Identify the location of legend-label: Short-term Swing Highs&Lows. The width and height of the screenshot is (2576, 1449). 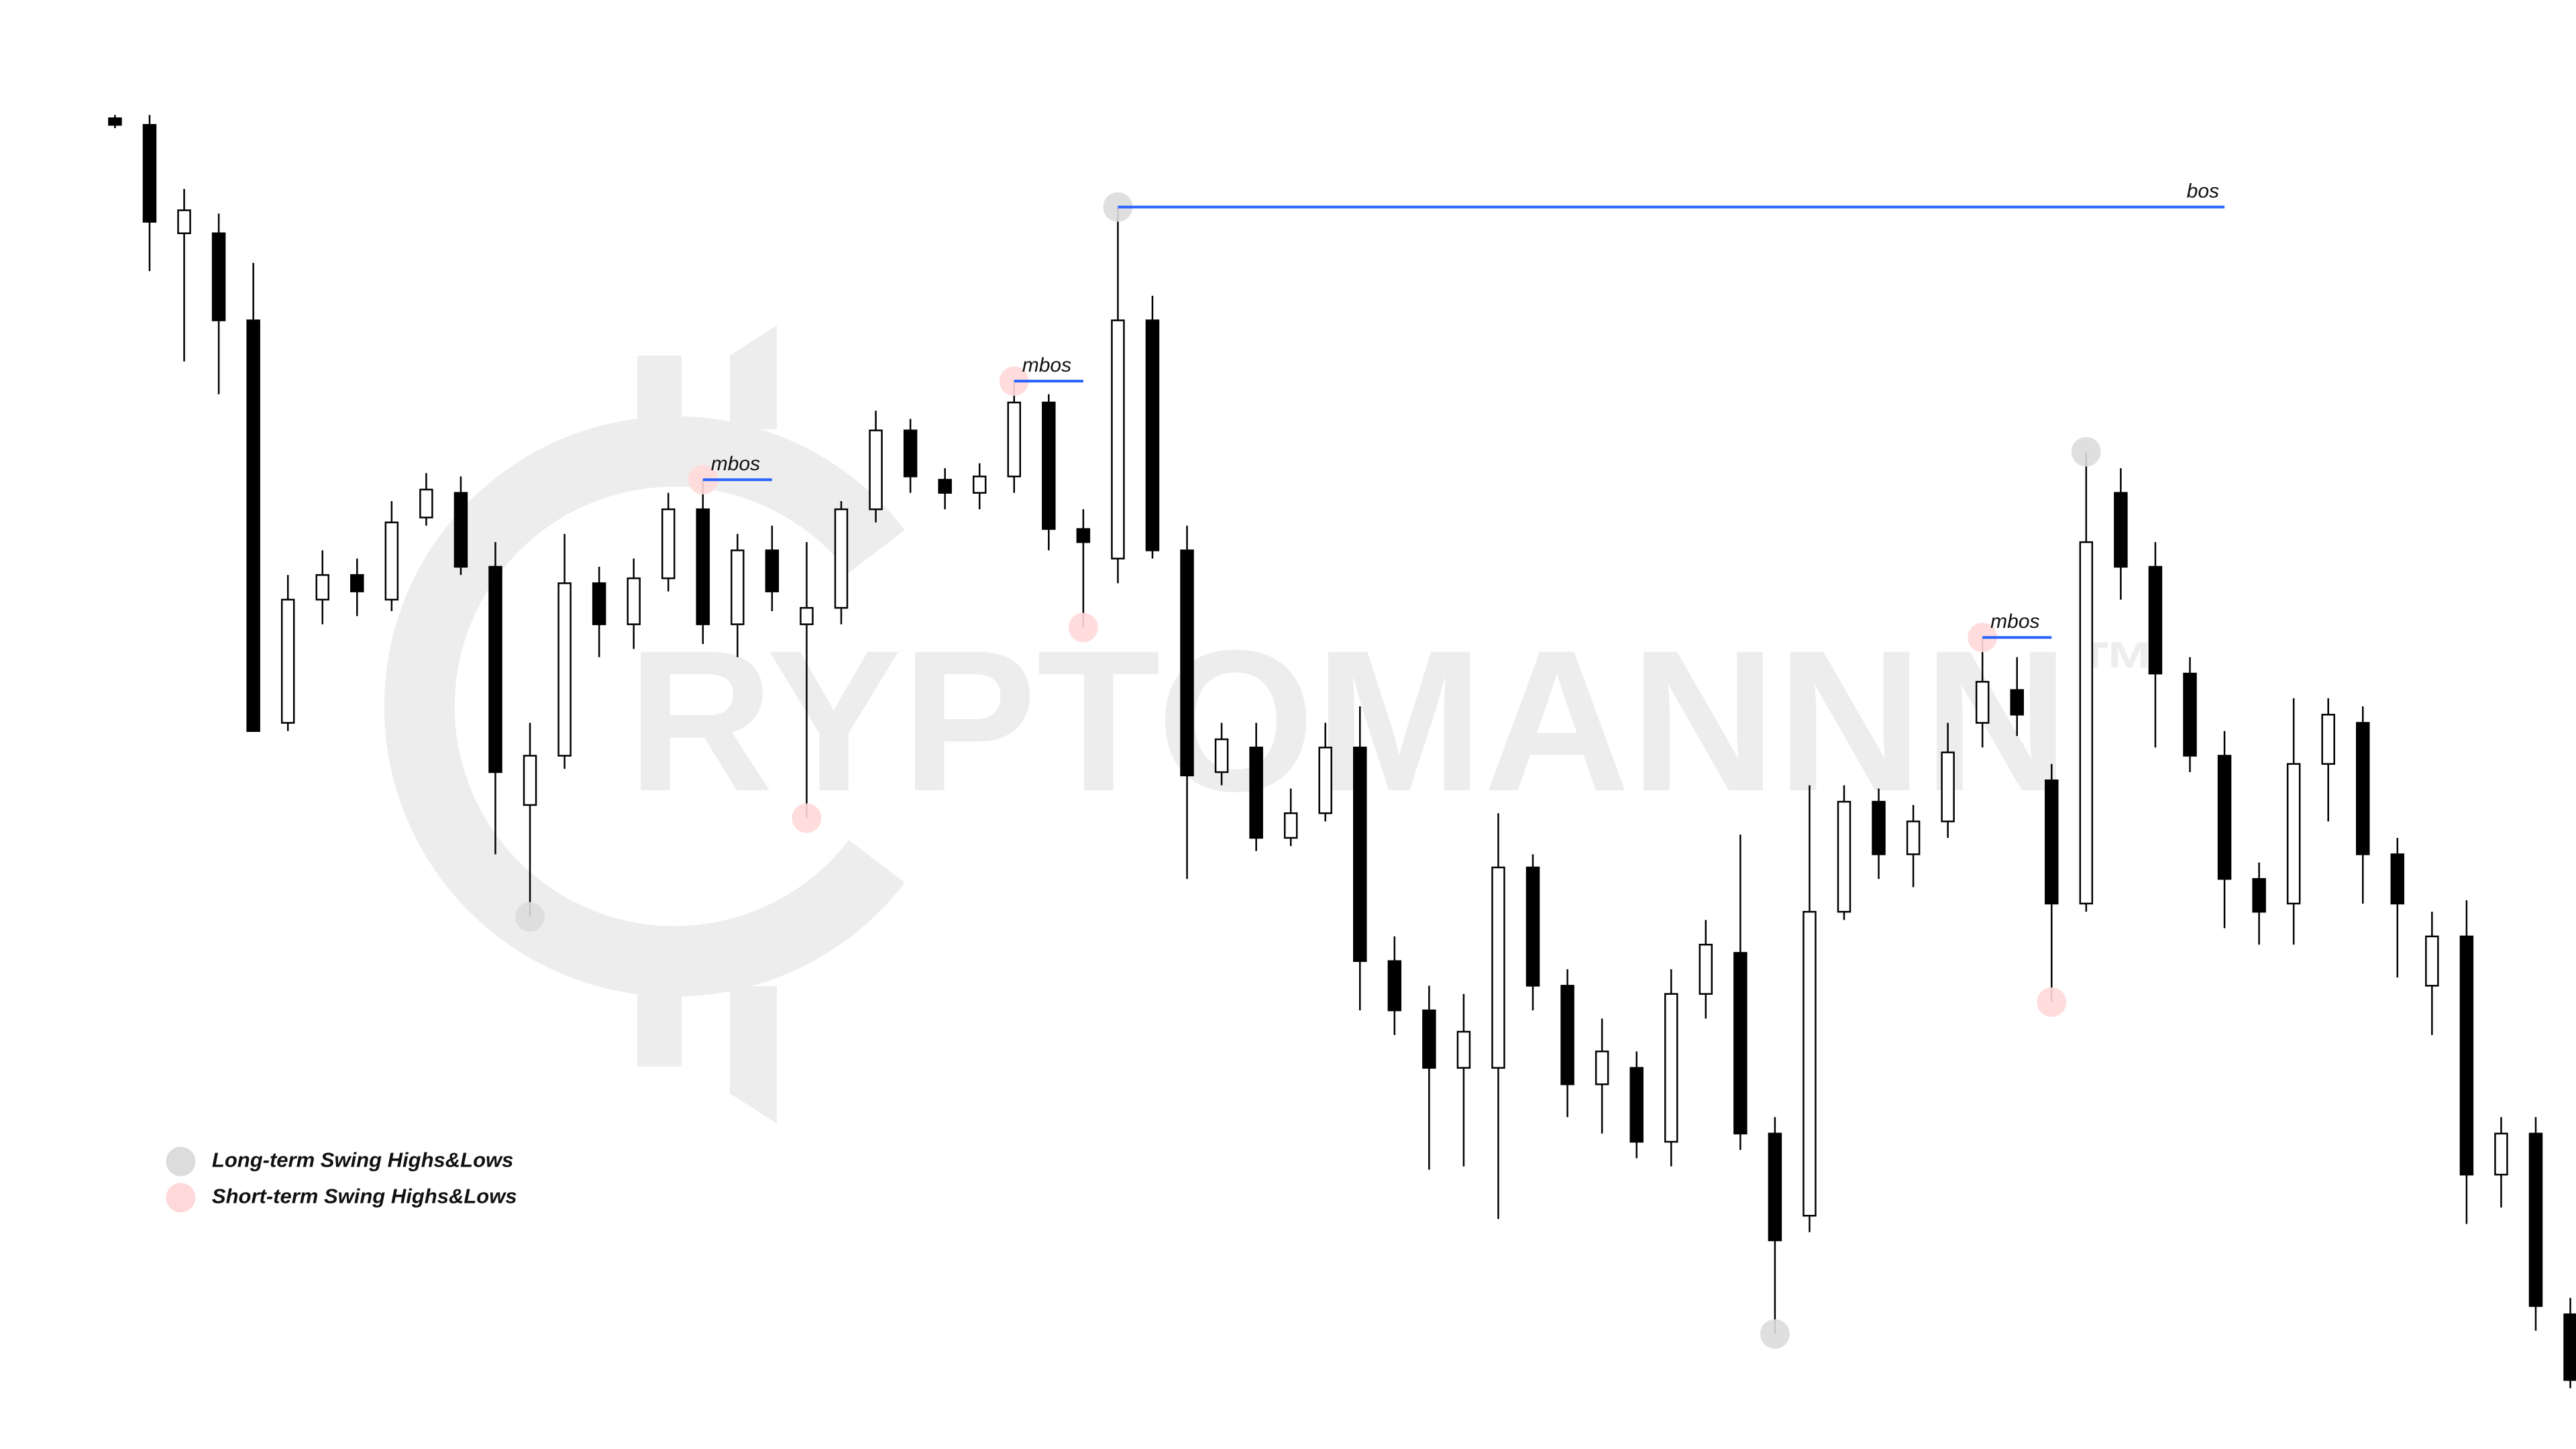
(364, 1196).